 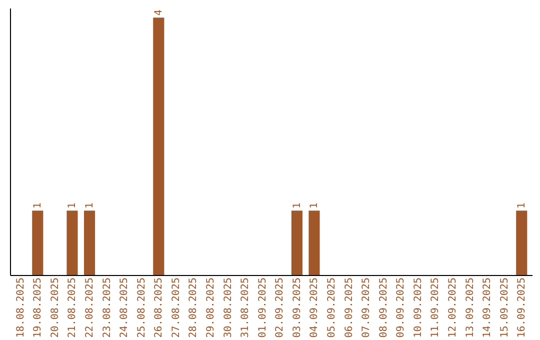 What do you see at coordinates (159, 308) in the screenshot?
I see `x-tick-label: 26.08.2025` at bounding box center [159, 308].